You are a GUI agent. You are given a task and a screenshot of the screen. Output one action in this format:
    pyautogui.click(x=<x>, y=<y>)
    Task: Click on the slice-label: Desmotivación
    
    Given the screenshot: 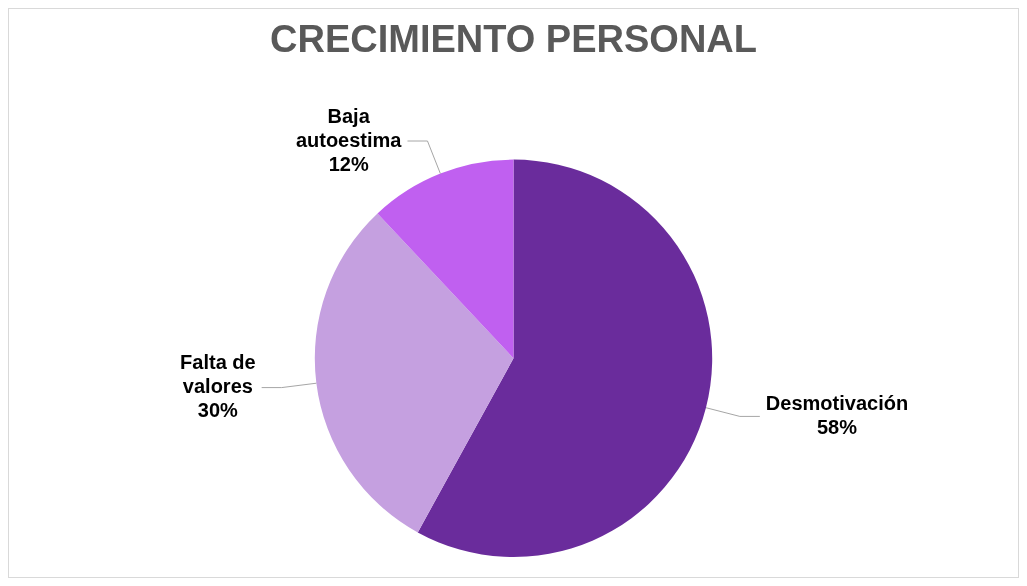 What is the action you would take?
    pyautogui.click(x=837, y=402)
    